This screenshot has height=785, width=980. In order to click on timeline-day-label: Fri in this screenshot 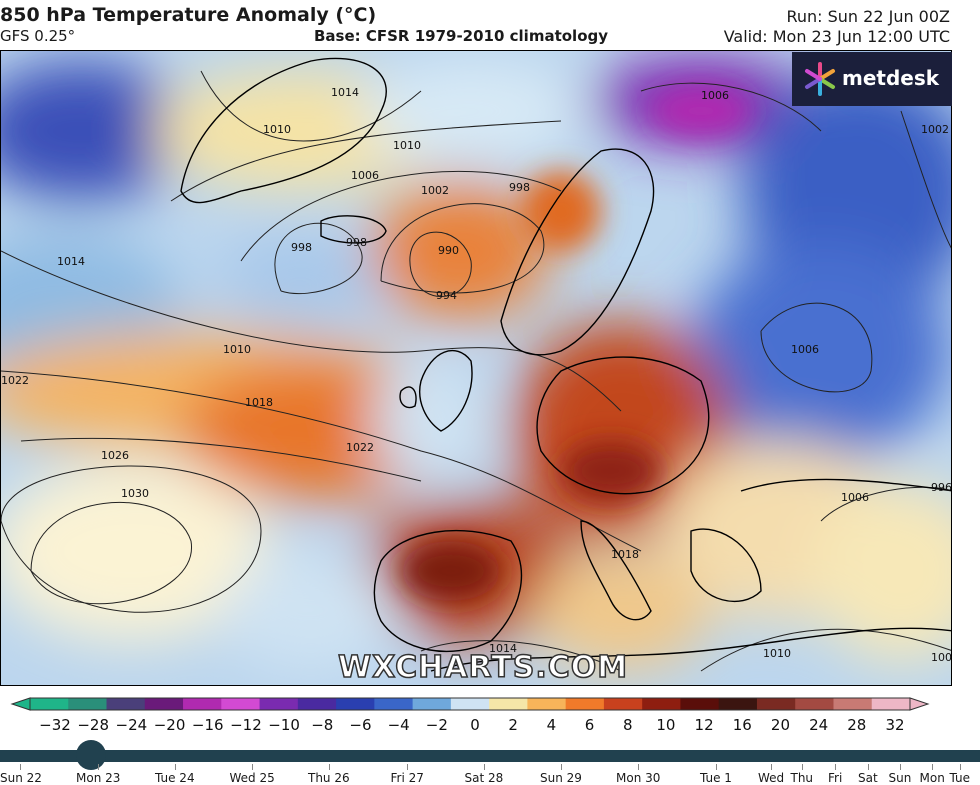, I will do `click(835, 778)`.